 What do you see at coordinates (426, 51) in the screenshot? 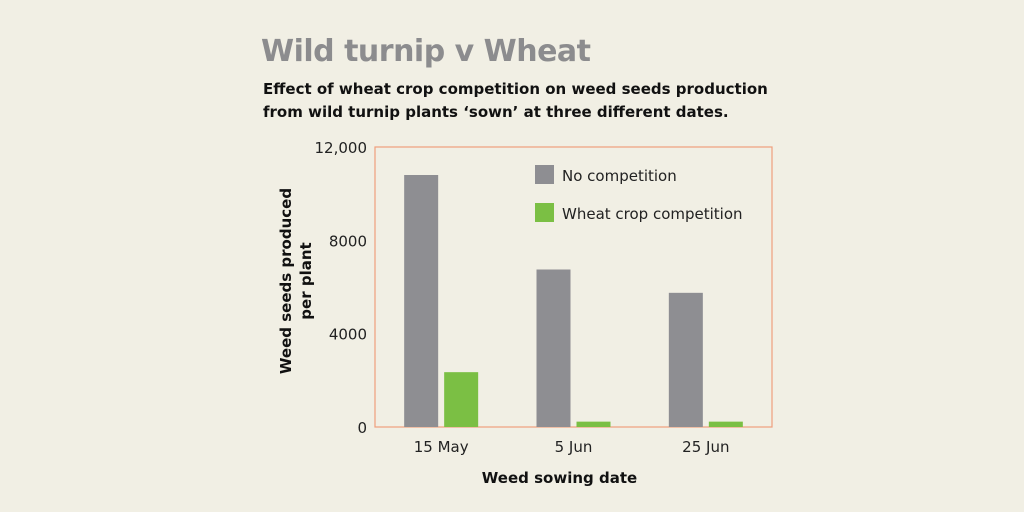
I see `chart-title: Wild turnip v Wheat` at bounding box center [426, 51].